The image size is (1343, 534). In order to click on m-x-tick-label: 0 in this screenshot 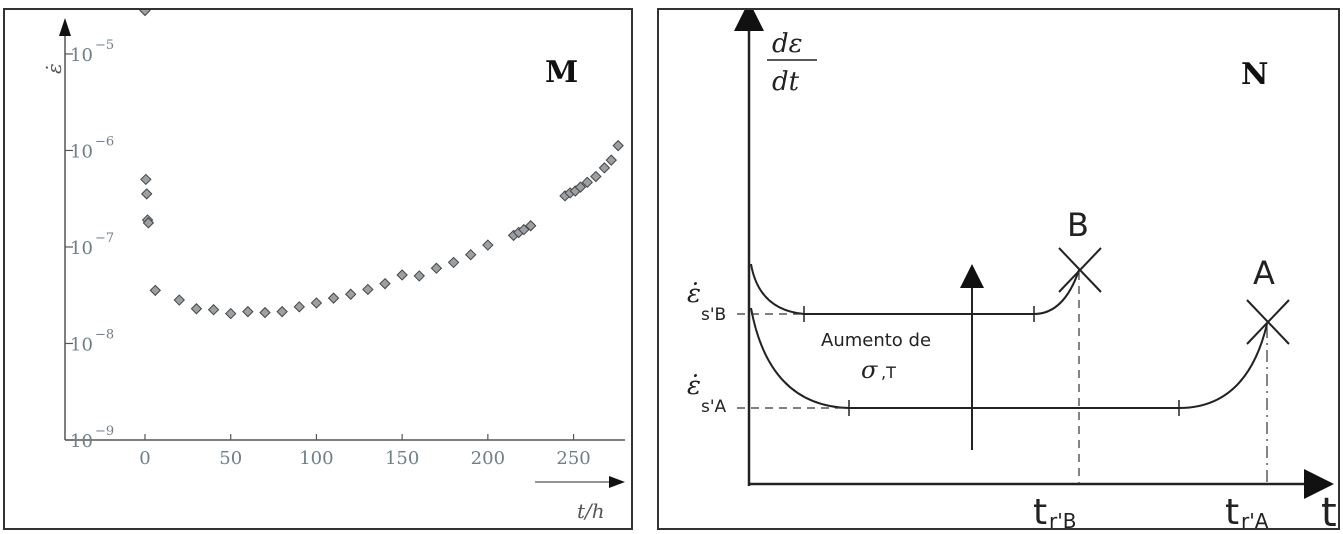, I will do `click(144, 458)`.